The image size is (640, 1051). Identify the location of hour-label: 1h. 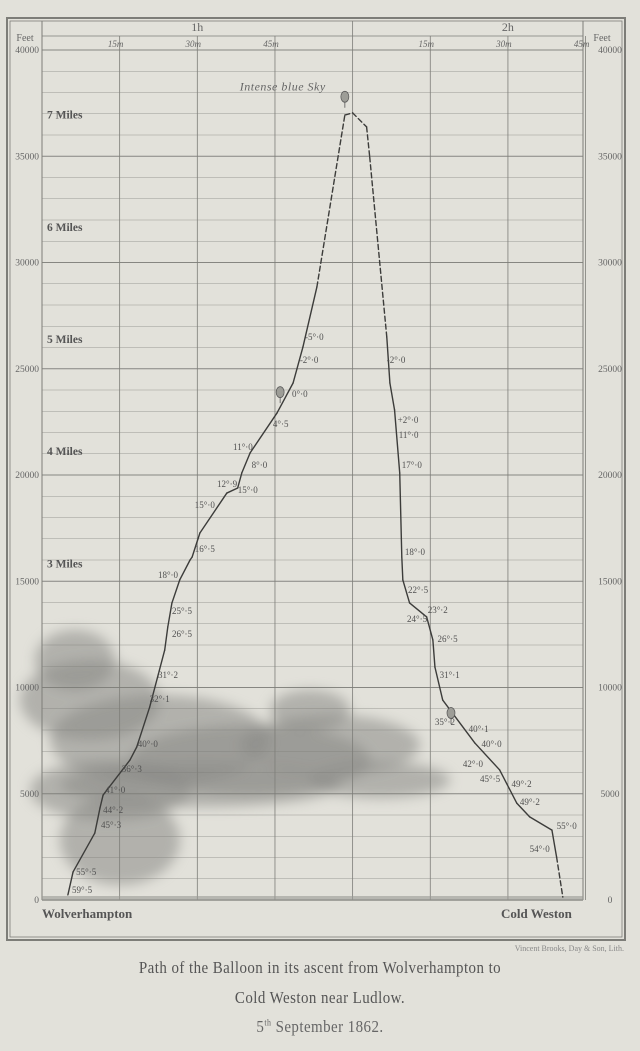
(197, 27).